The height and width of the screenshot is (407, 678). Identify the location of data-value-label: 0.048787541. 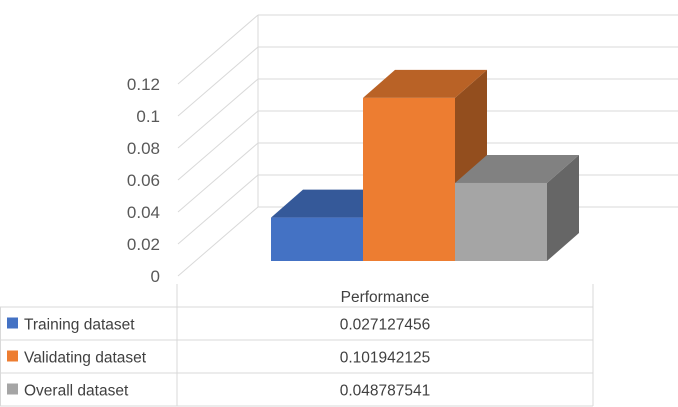
(385, 391).